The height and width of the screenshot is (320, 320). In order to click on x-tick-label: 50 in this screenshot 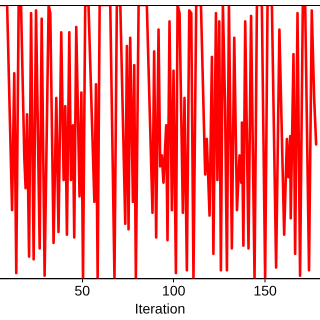, I will do `click(82, 290)`.